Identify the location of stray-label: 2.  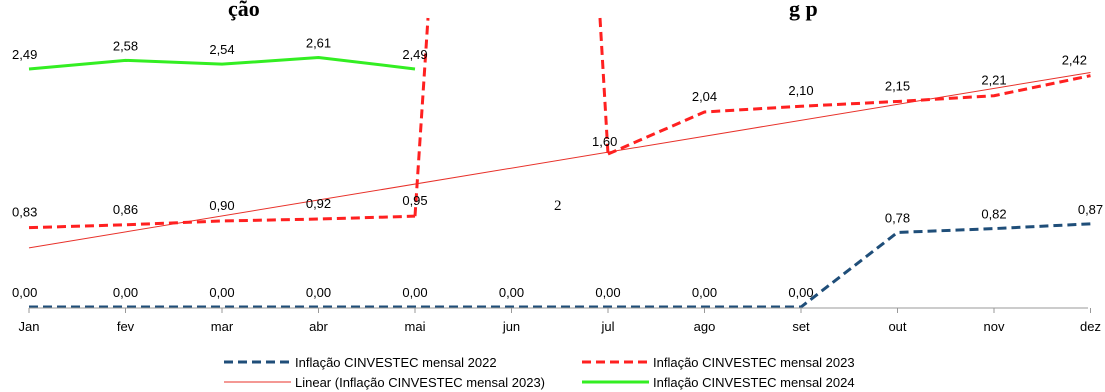
(558, 206).